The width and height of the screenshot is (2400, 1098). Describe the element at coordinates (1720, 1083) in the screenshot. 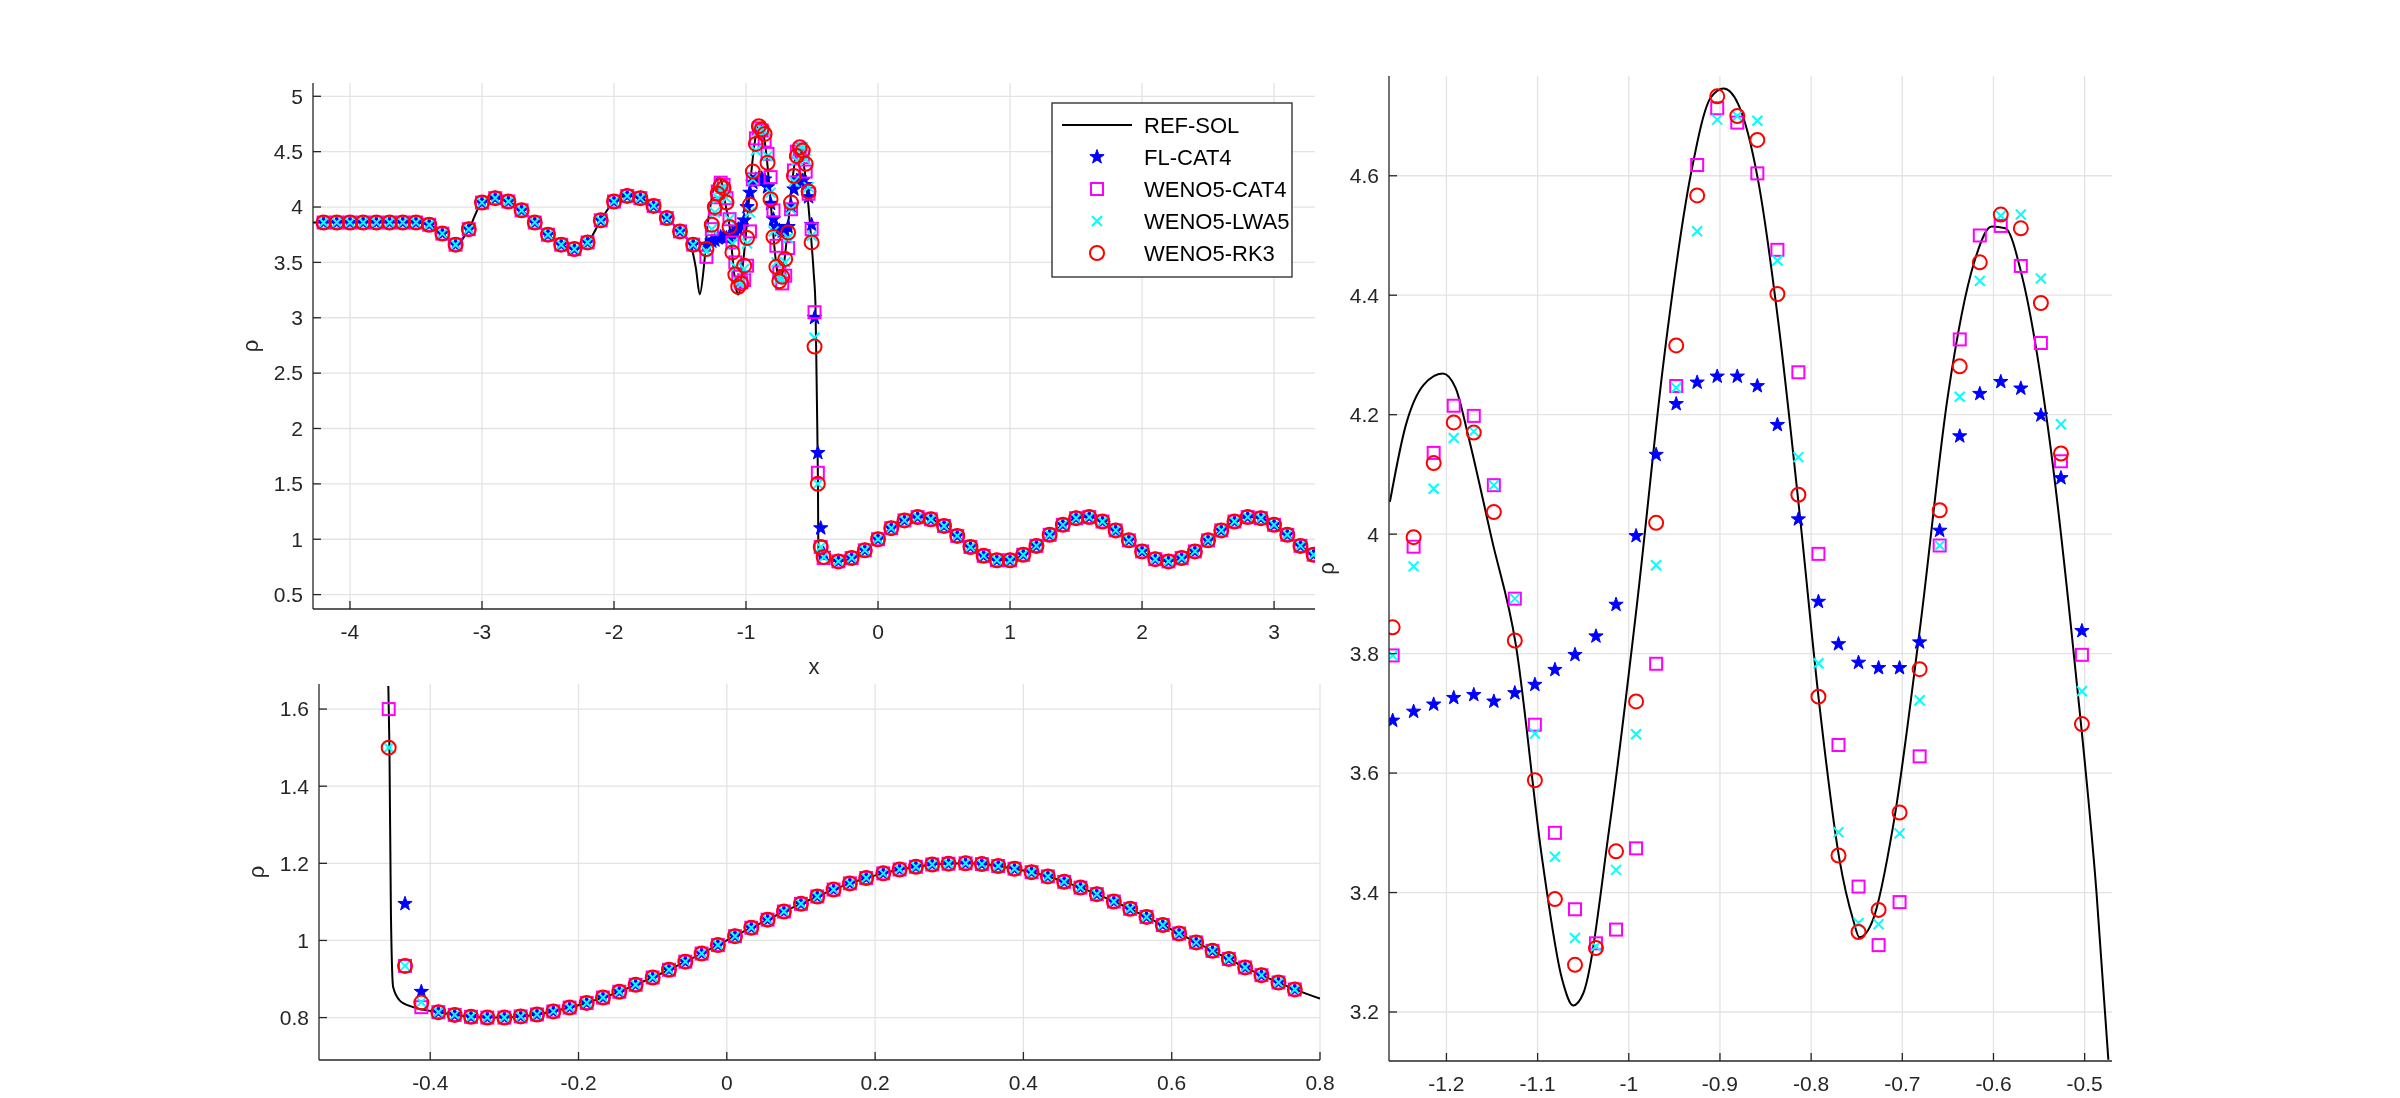

I see `x-tick-label: -0.9` at that location.